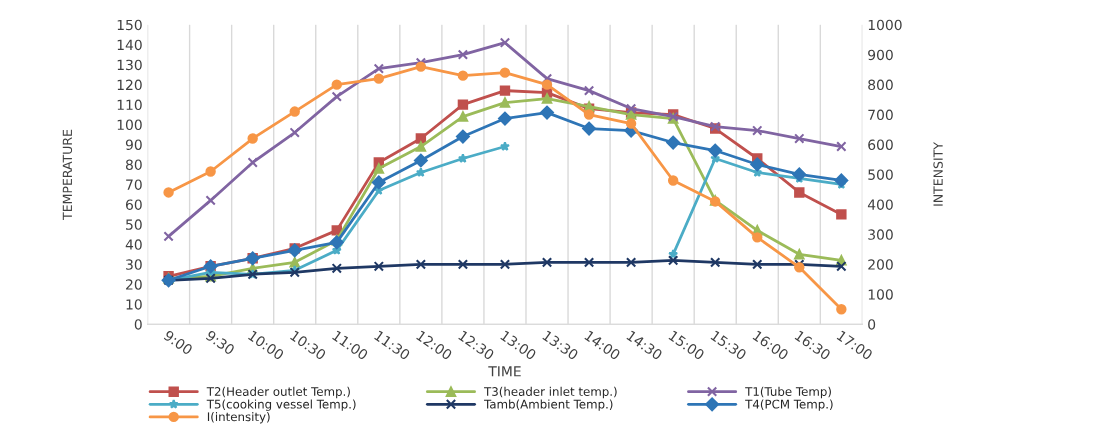  What do you see at coordinates (129, 125) in the screenshot?
I see `y-tick-label: 100` at bounding box center [129, 125].